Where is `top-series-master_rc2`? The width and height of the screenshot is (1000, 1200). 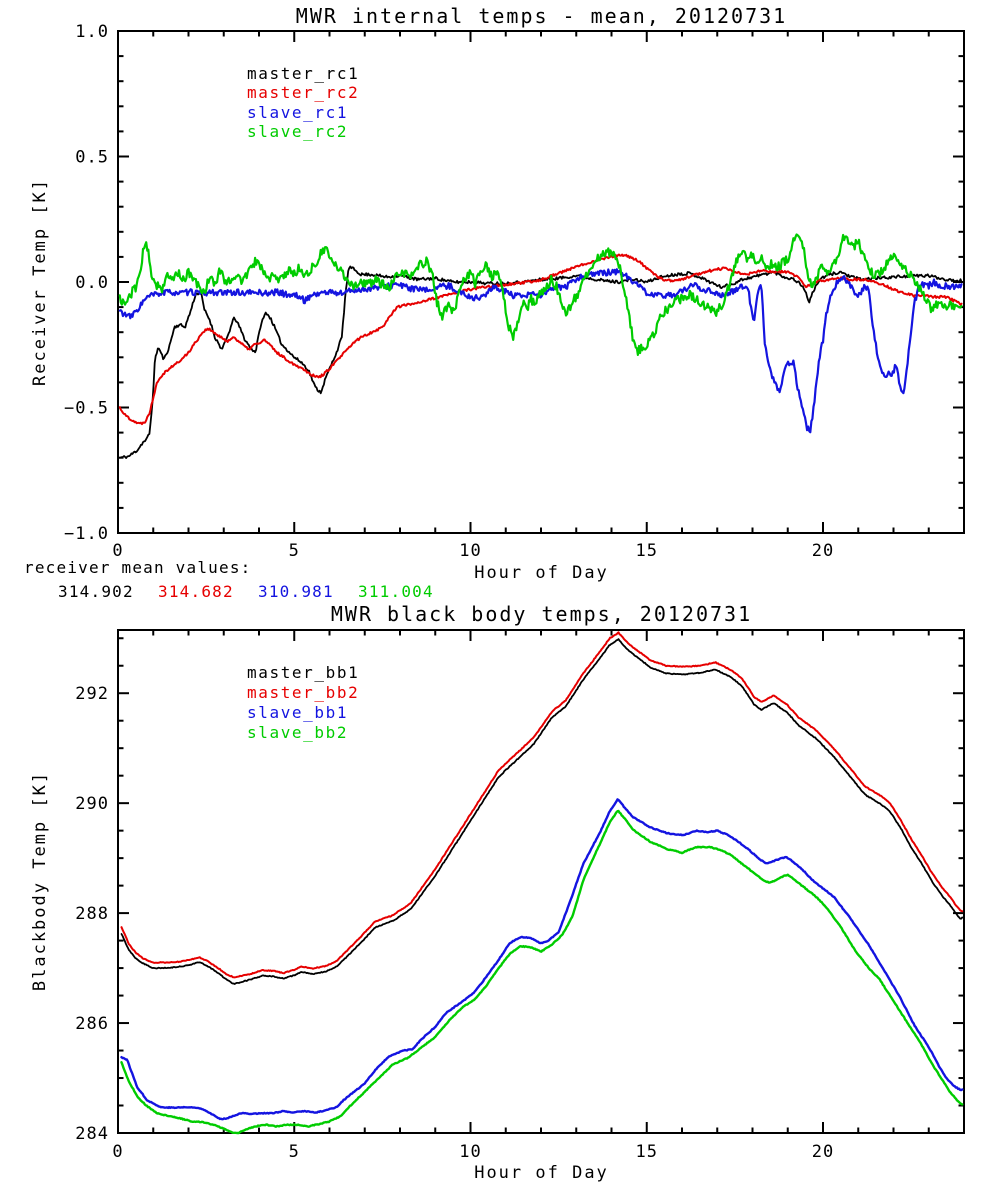
top-series-master_rc2 is located at coordinates (540, 339).